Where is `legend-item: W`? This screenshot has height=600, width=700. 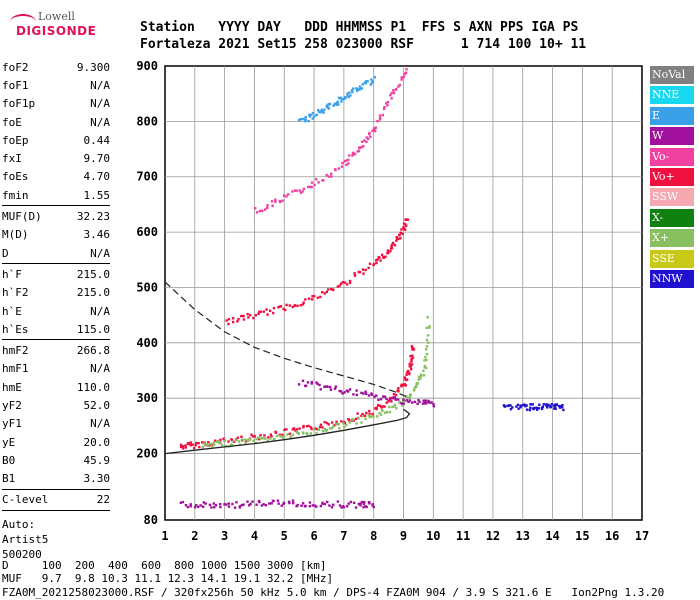
legend-item: W is located at coordinates (672, 136).